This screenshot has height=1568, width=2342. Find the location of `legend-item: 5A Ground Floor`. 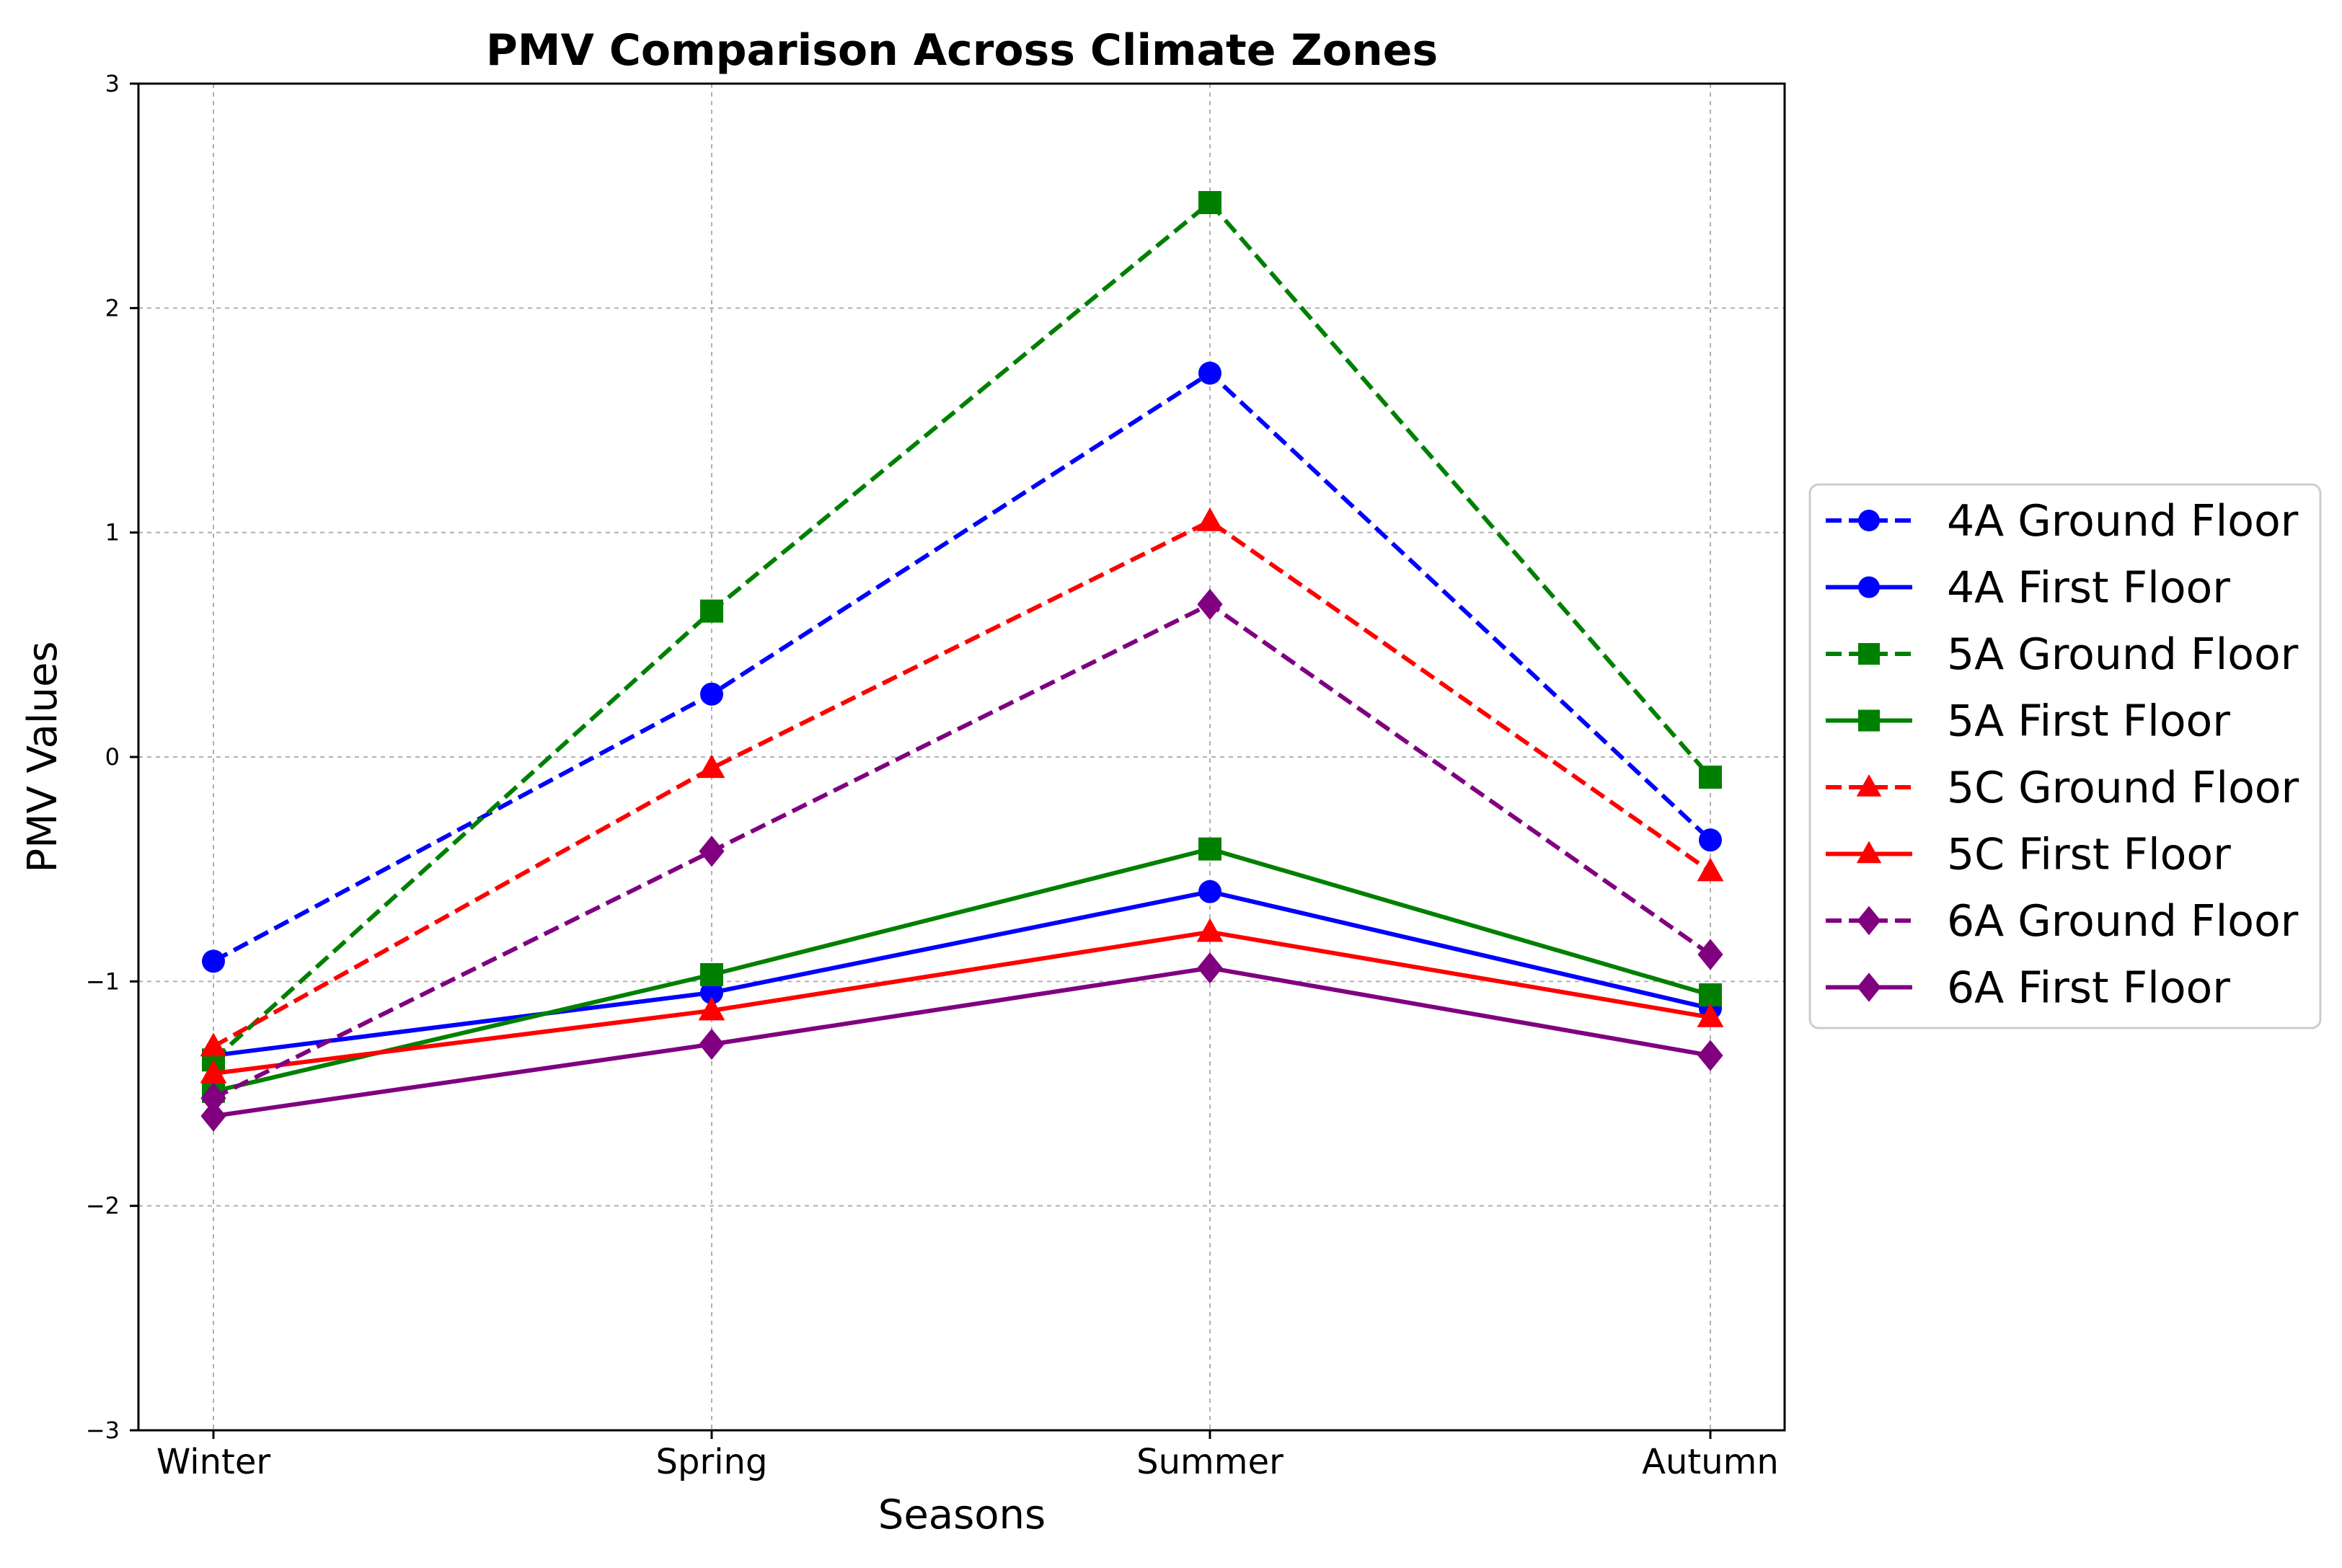

legend-item: 5A Ground Floor is located at coordinates (2062, 654).